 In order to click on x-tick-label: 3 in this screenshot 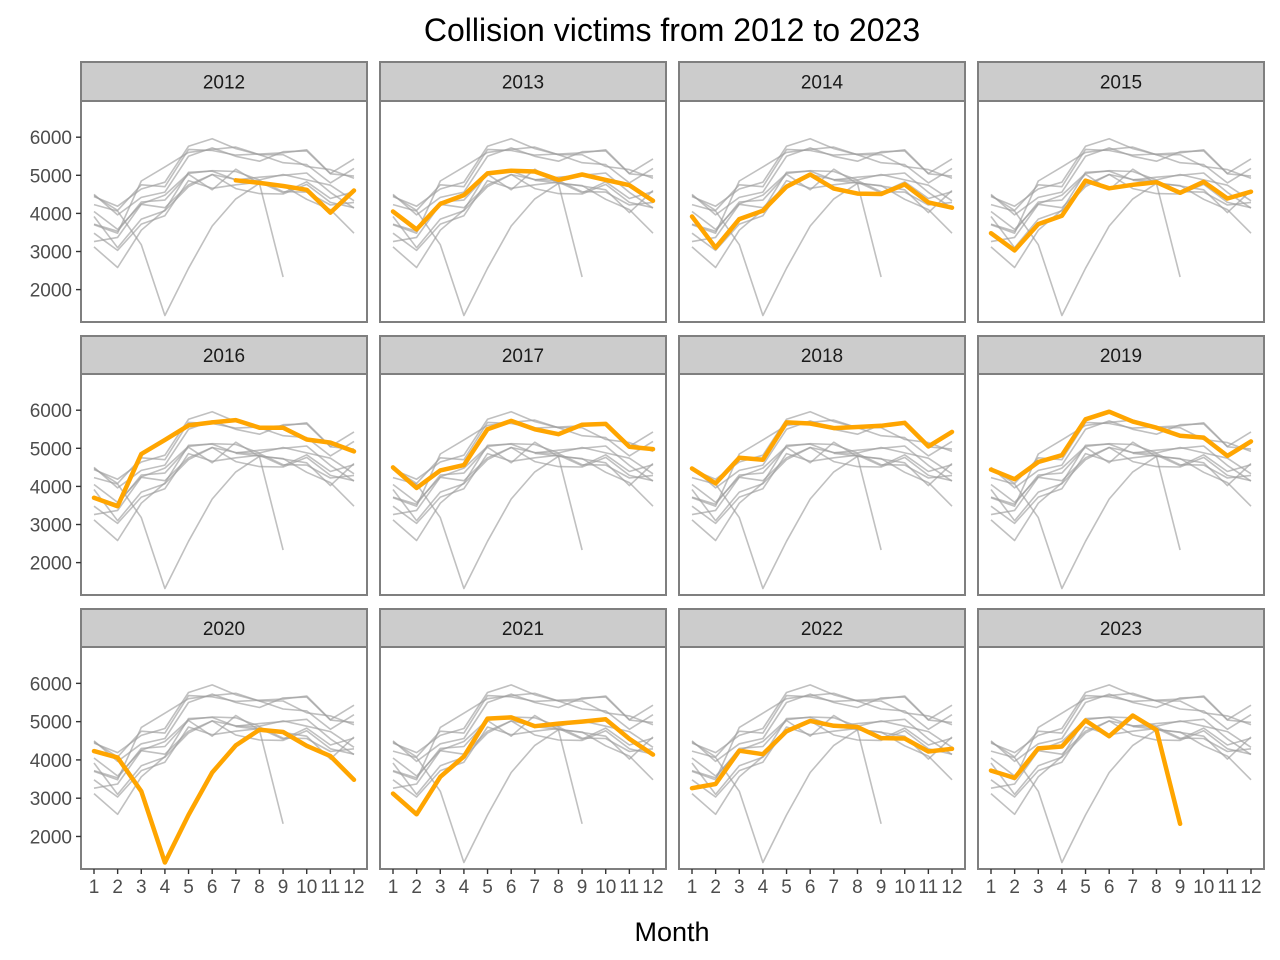, I will do `click(1038, 887)`.